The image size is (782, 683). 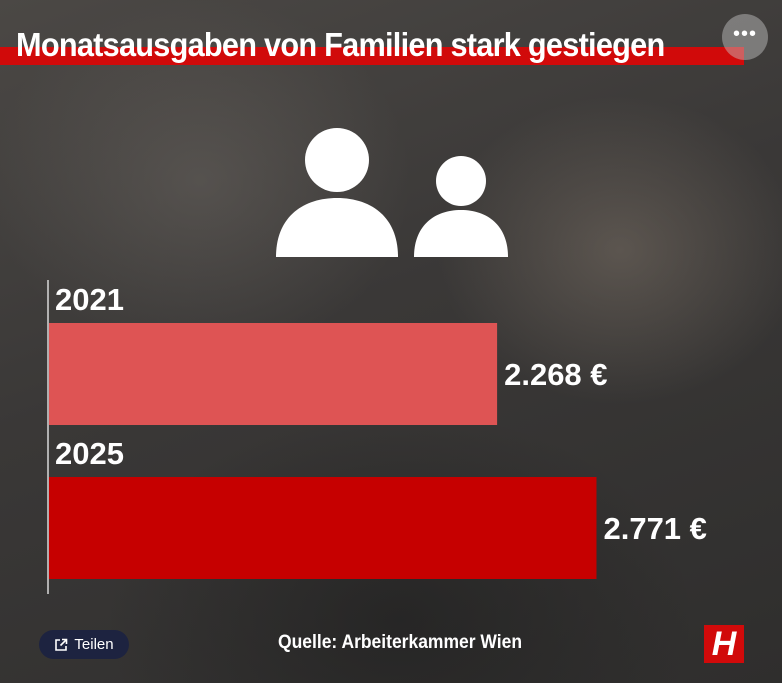 I want to click on share-button: Teilen, so click(x=84, y=644).